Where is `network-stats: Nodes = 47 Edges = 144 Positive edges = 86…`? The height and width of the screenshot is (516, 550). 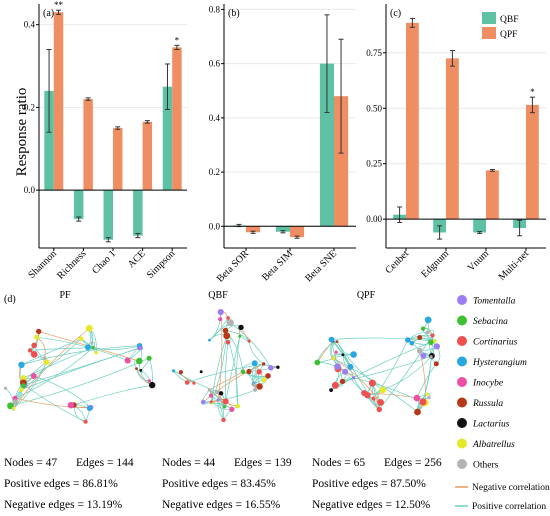 network-stats: Nodes = 47 Edges = 144 Positive edges = 86… is located at coordinates (223, 484).